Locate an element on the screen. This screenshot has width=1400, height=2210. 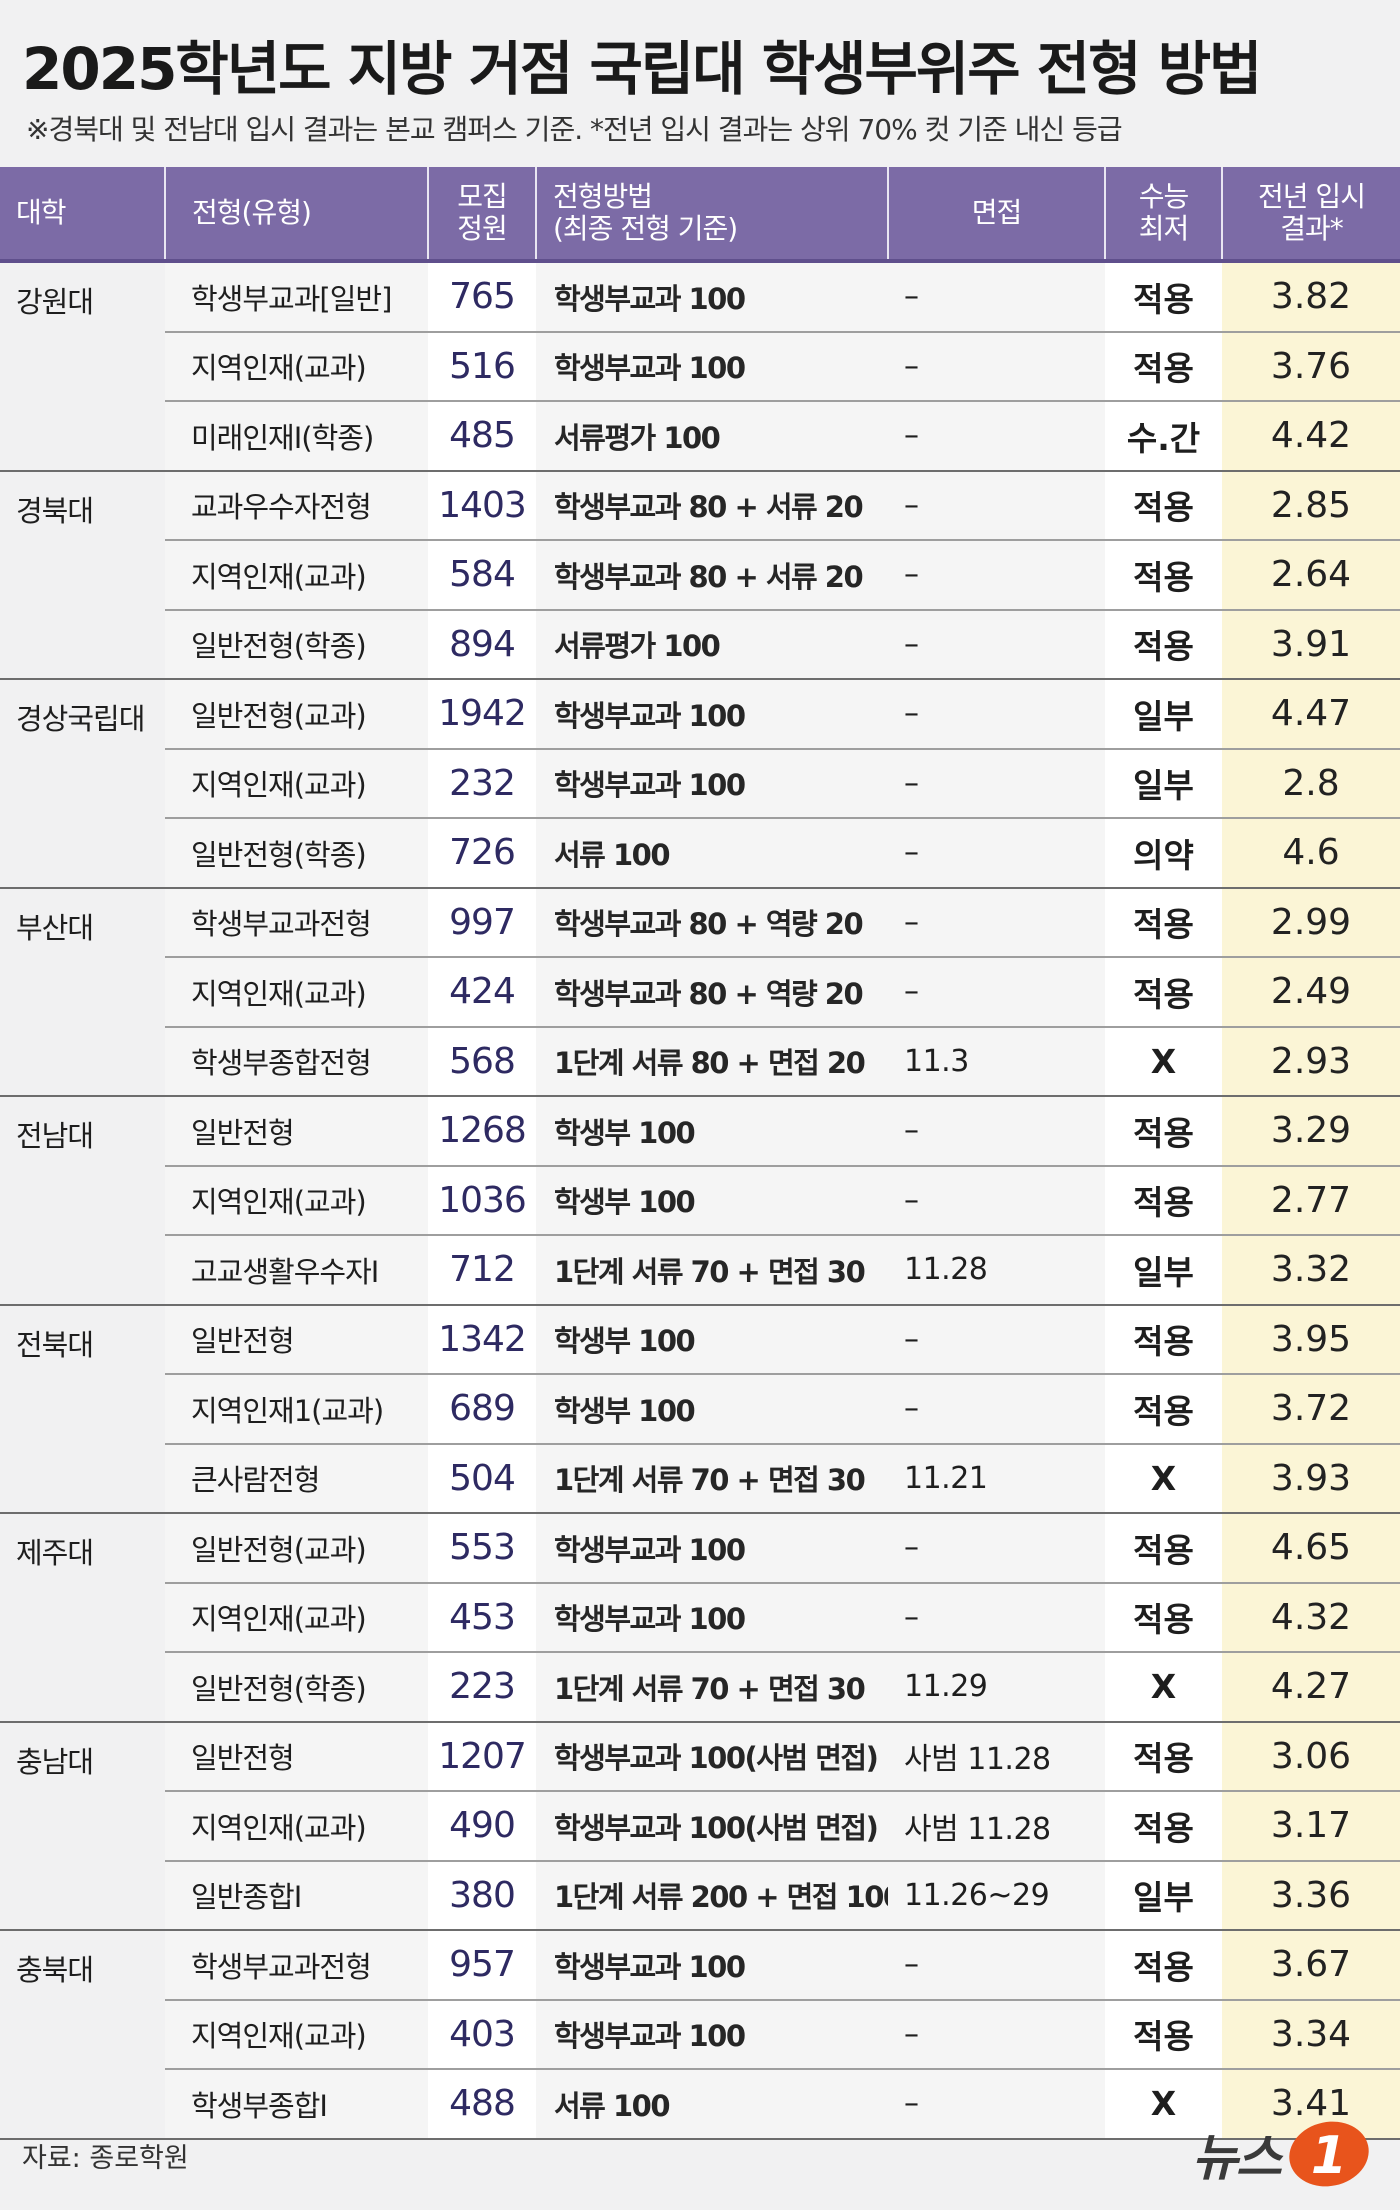
admission-type: 학생부교과[일반] is located at coordinates (296, 297).